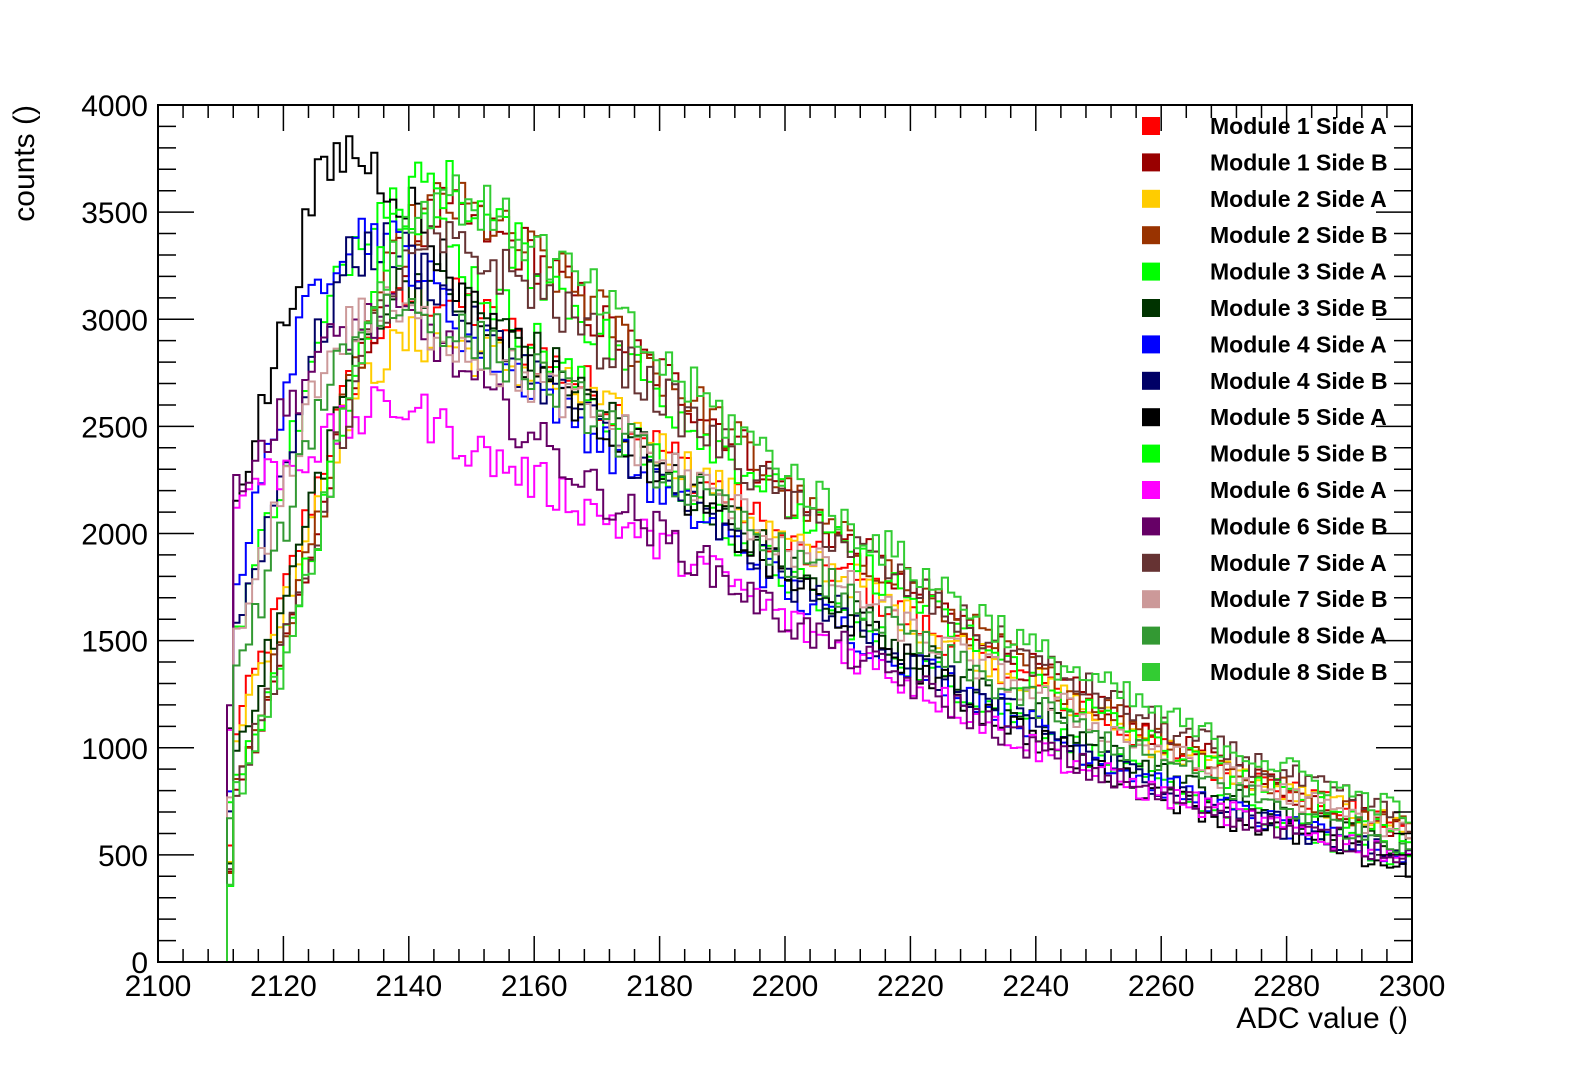  What do you see at coordinates (114, 642) in the screenshot?
I see `y-tick-label: 1500` at bounding box center [114, 642].